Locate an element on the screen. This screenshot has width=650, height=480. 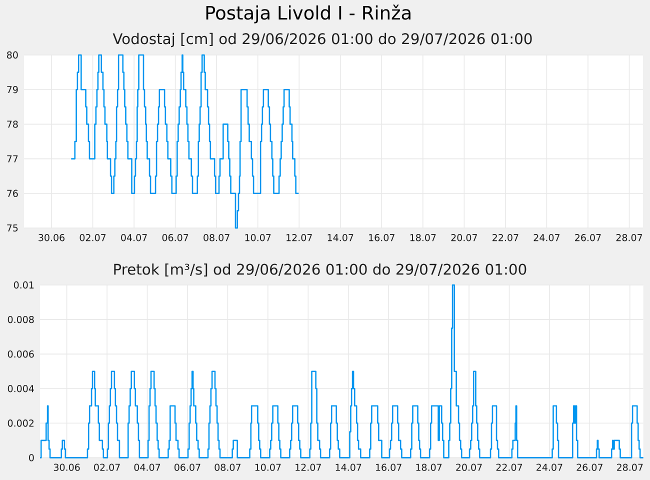
chart-subtitle: Vodostaj [cm] od 29/06/2026 01:00 do 29/07/2026 01:00 is located at coordinates (322, 40).